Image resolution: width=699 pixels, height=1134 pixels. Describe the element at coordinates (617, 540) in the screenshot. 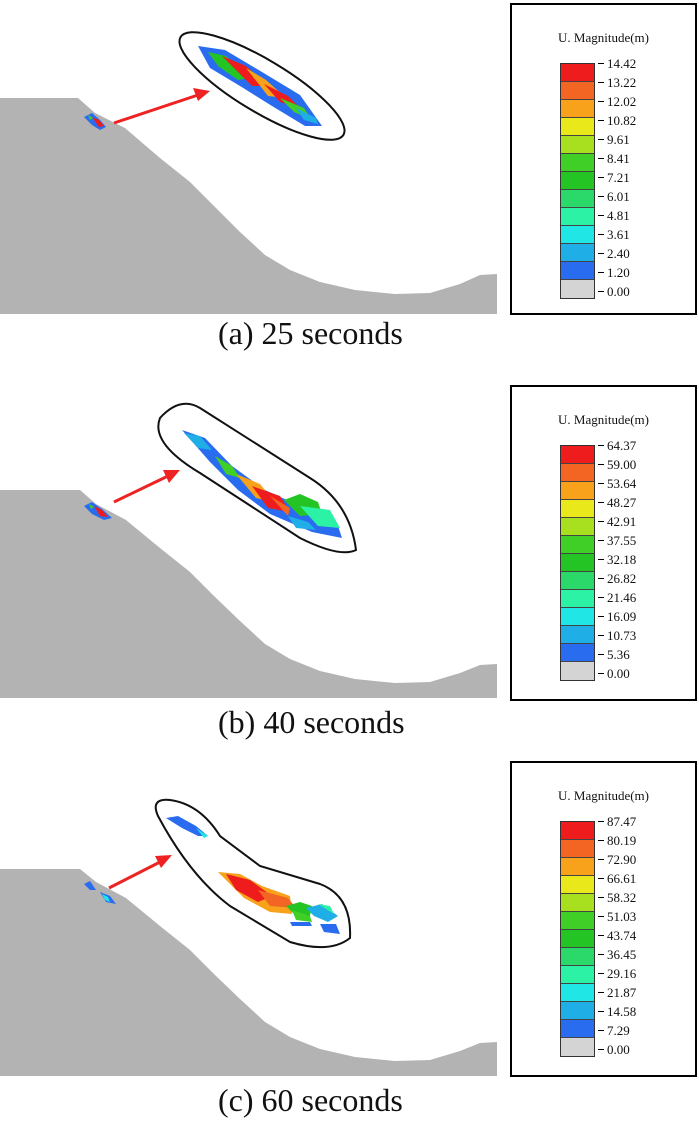

I see `legend-tick: 37.55` at that location.